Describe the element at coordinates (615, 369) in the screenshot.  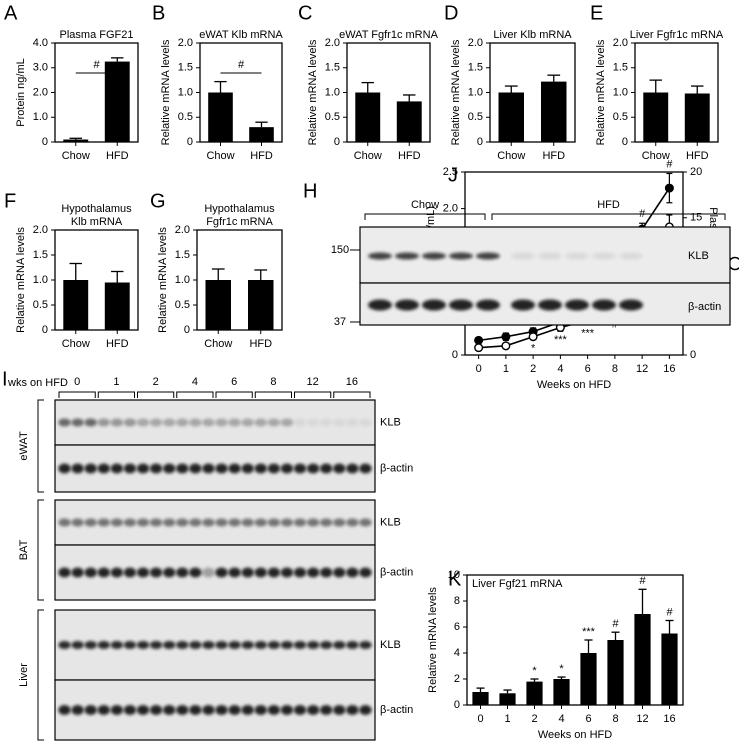
I see `x-tick-label: 8` at that location.